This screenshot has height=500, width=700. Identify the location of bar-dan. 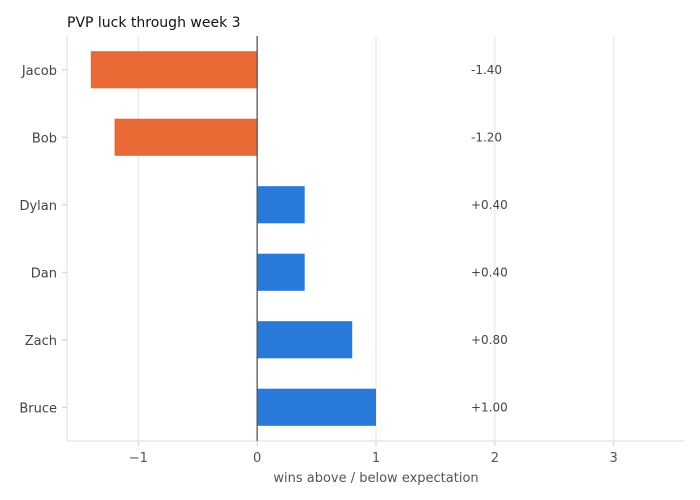
(281, 272).